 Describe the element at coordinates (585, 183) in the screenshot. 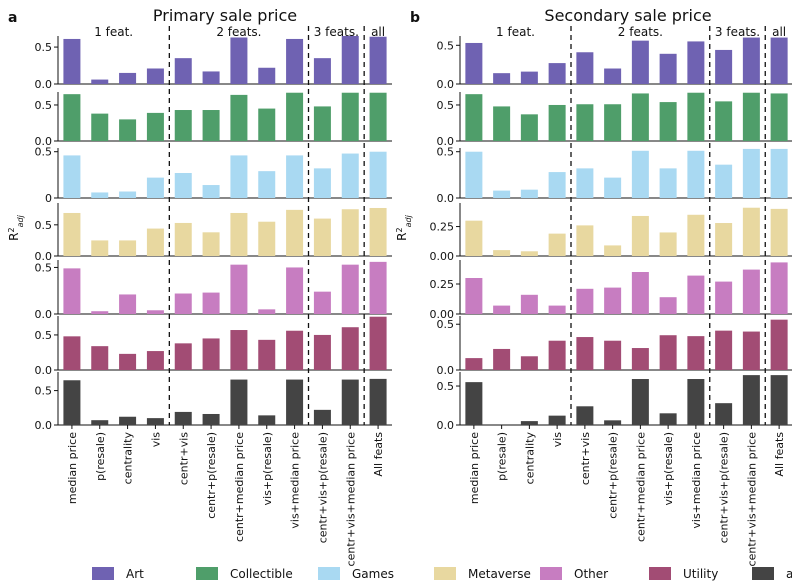

I see `bar-games-centr-vis` at that location.